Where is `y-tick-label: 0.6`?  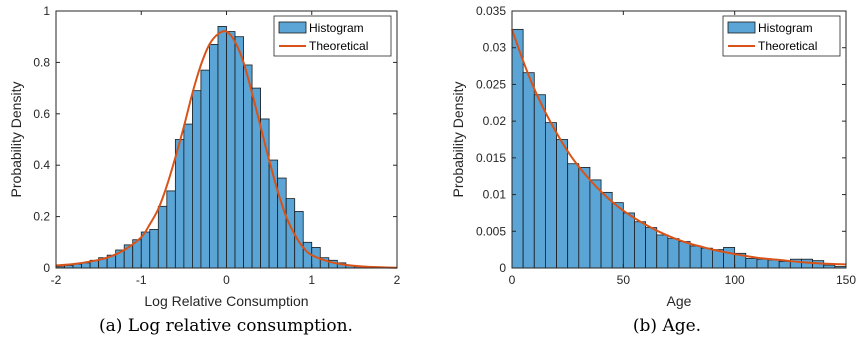 y-tick-label: 0.6 is located at coordinates (41, 114).